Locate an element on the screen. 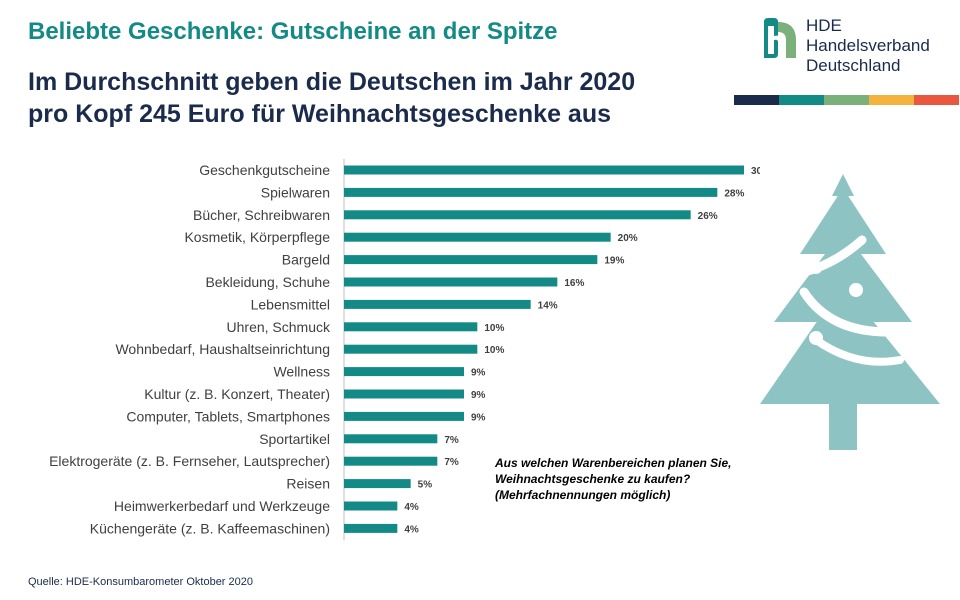 Image resolution: width=960 pixels, height=600 pixels. category-label: Sportartikel is located at coordinates (294, 439).